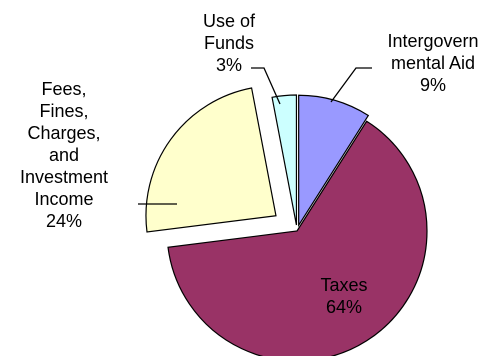 This screenshot has width=498, height=356. Describe the element at coordinates (64, 221) in the screenshot. I see `slice-percent: 24%` at that location.